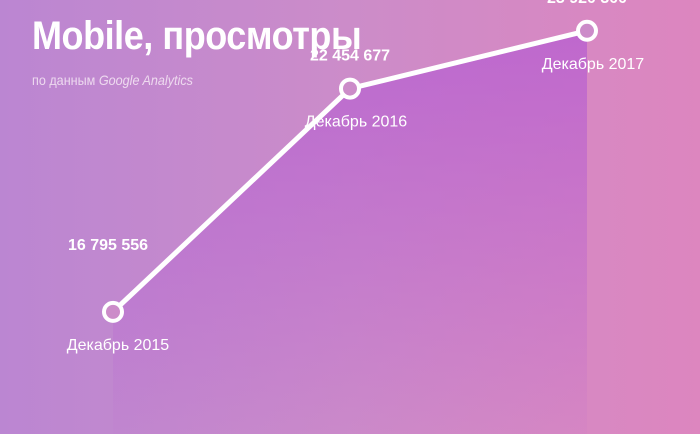 The image size is (700, 434). What do you see at coordinates (356, 122) in the screenshot?
I see `category-label: Декабрь 2016` at bounding box center [356, 122].